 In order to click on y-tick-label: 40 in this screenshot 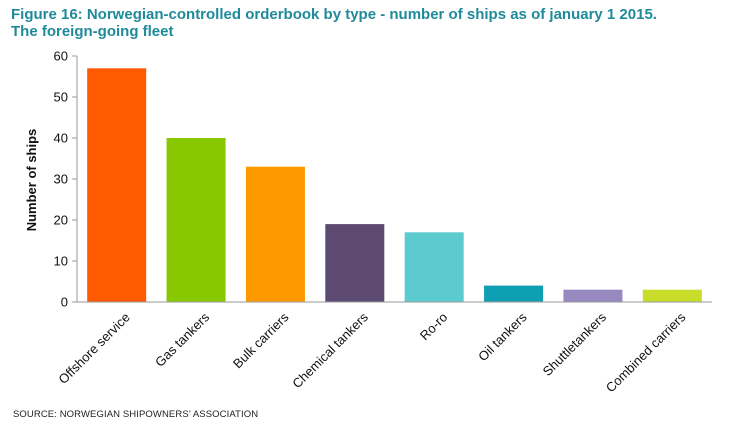, I will do `click(61, 138)`.